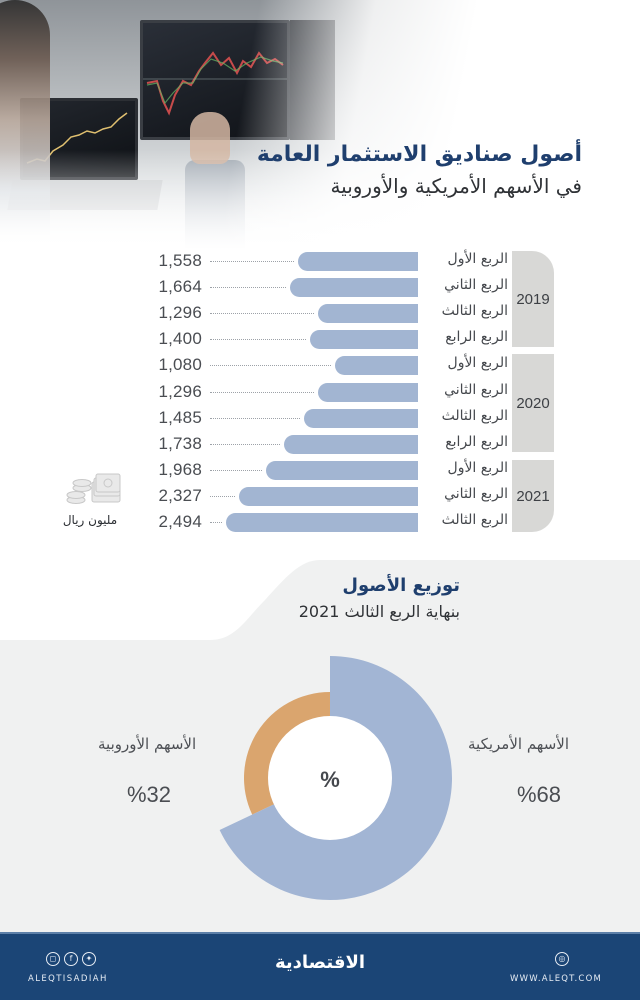 Image resolution: width=640 pixels, height=1000 pixels. I want to click on bar-row: 1,738 الربع الرابع, so click(320, 444).